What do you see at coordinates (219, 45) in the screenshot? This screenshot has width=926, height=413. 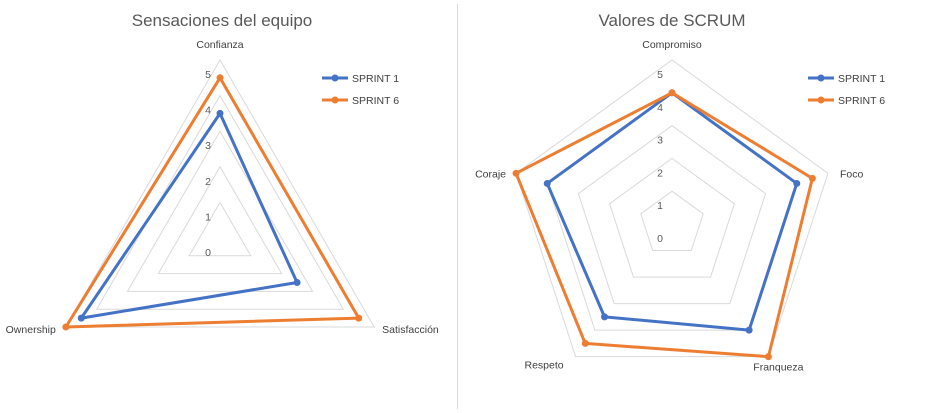 I see `axis-label-confianza: Confianza` at bounding box center [219, 45].